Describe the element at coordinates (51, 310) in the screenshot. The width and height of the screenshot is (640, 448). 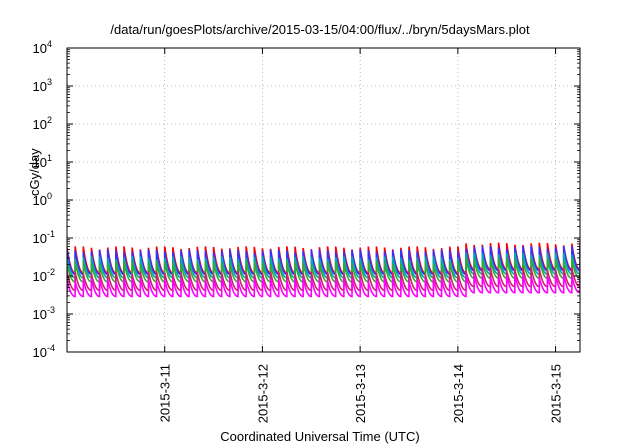
I see `y-tick-exponent: -3` at that location.